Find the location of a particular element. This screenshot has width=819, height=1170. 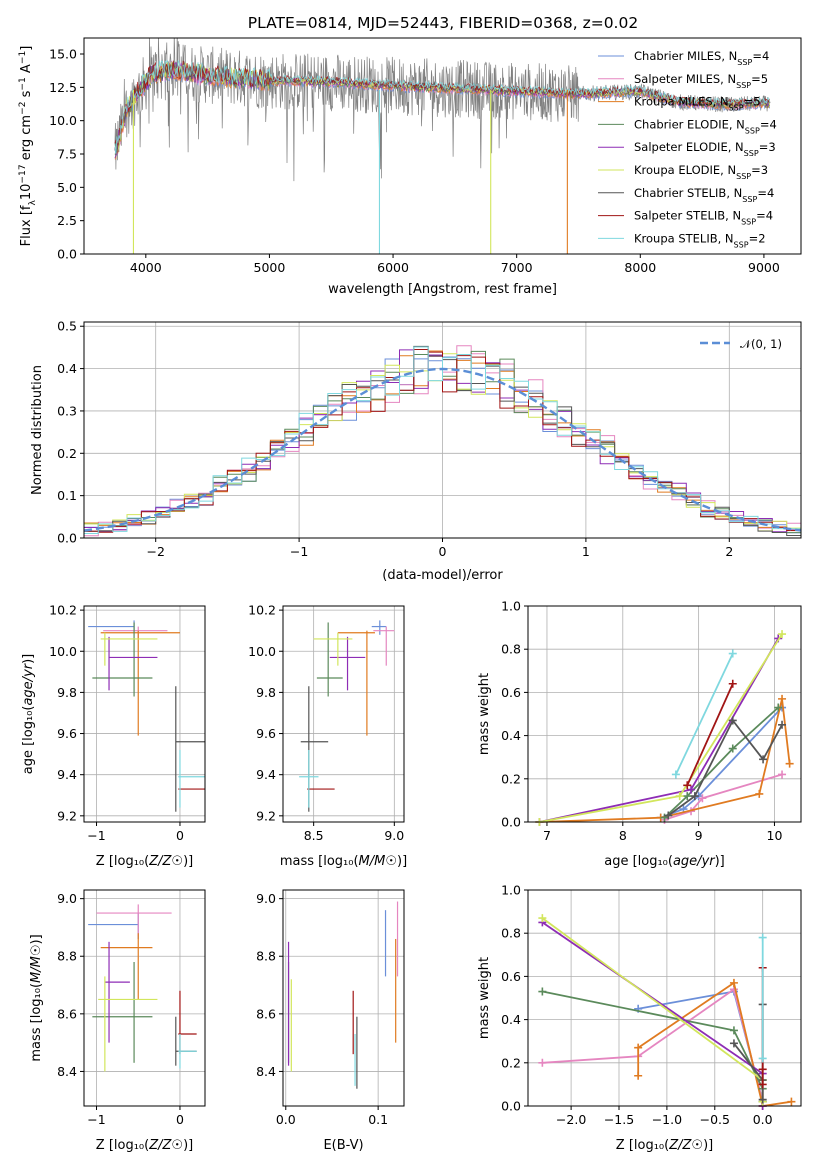

x-axis-label: E(B-V) is located at coordinates (343, 1145).